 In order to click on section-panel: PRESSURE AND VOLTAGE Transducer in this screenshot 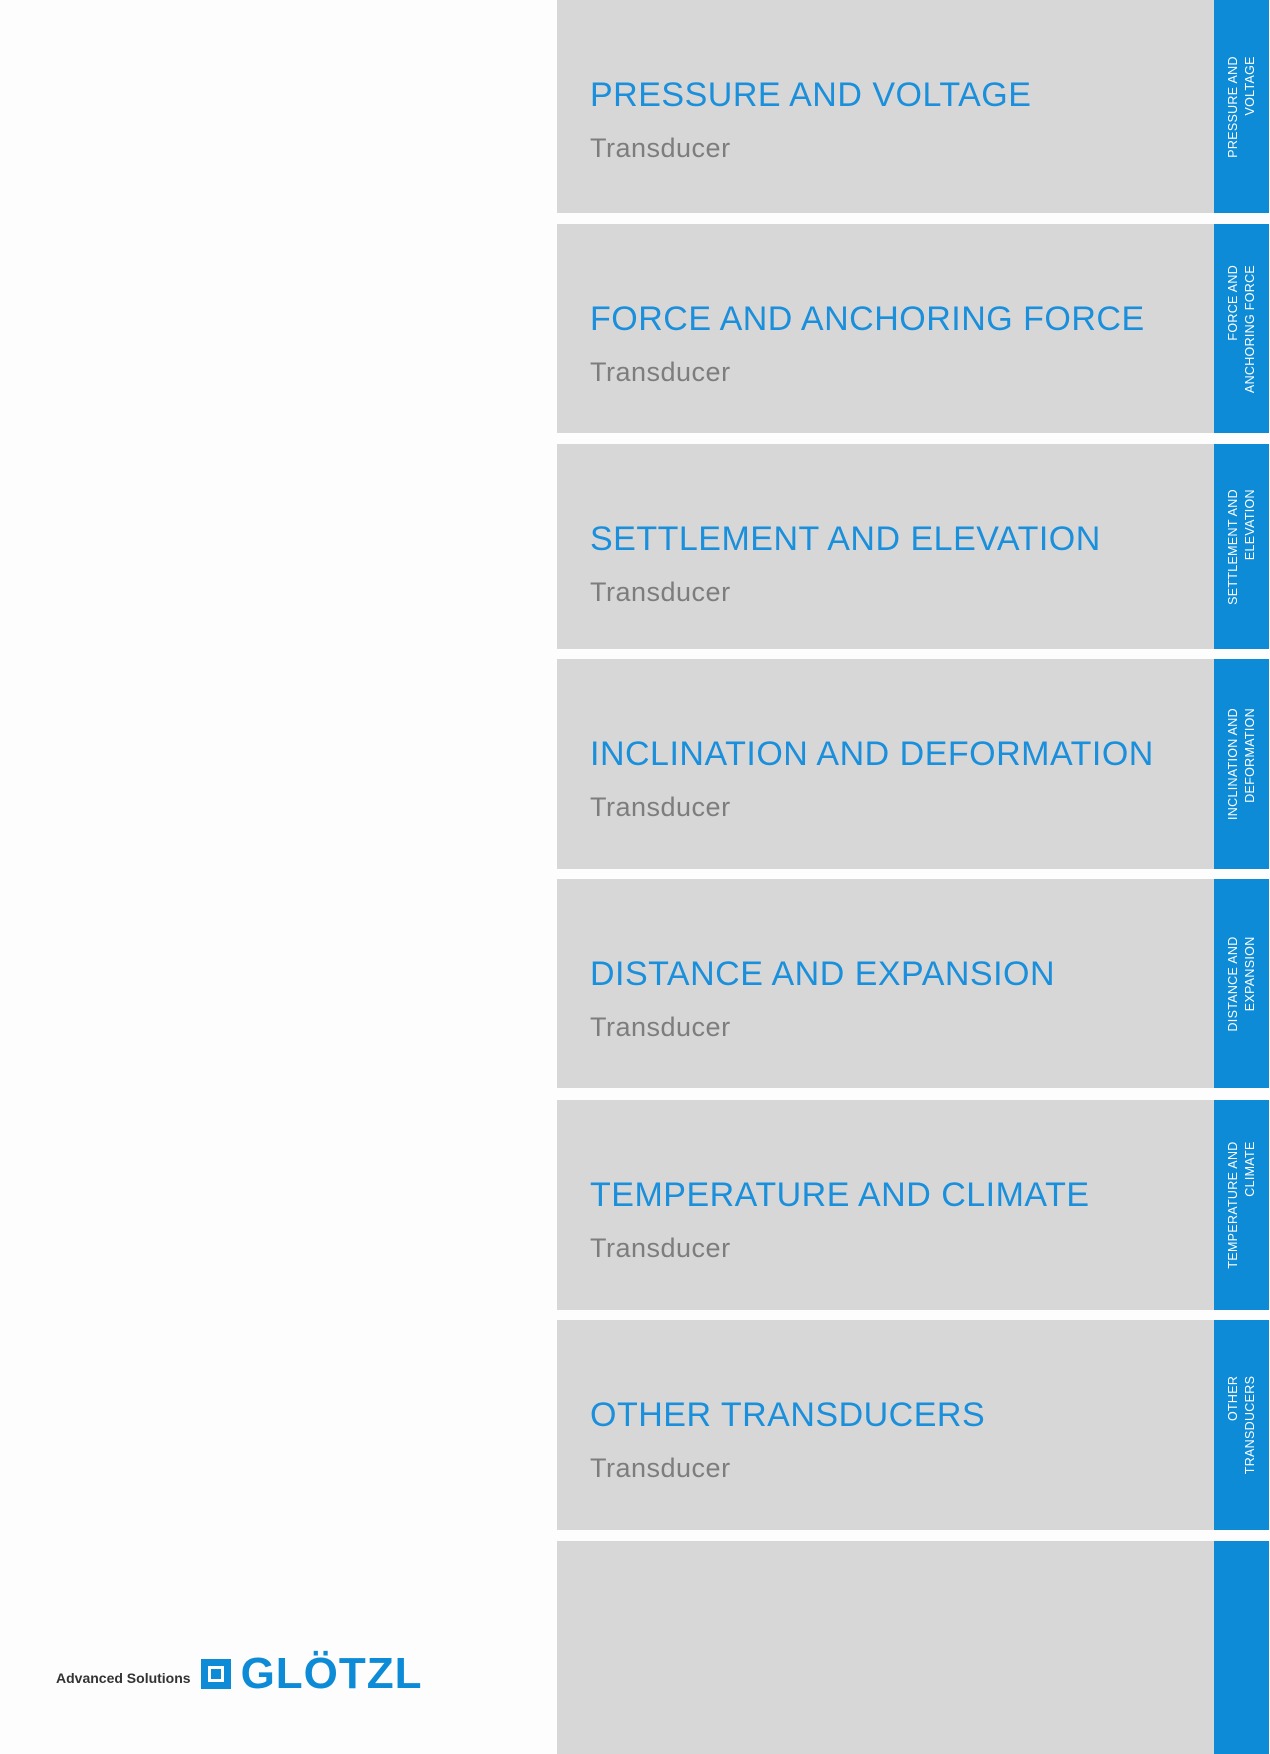, I will do `click(885, 106)`.